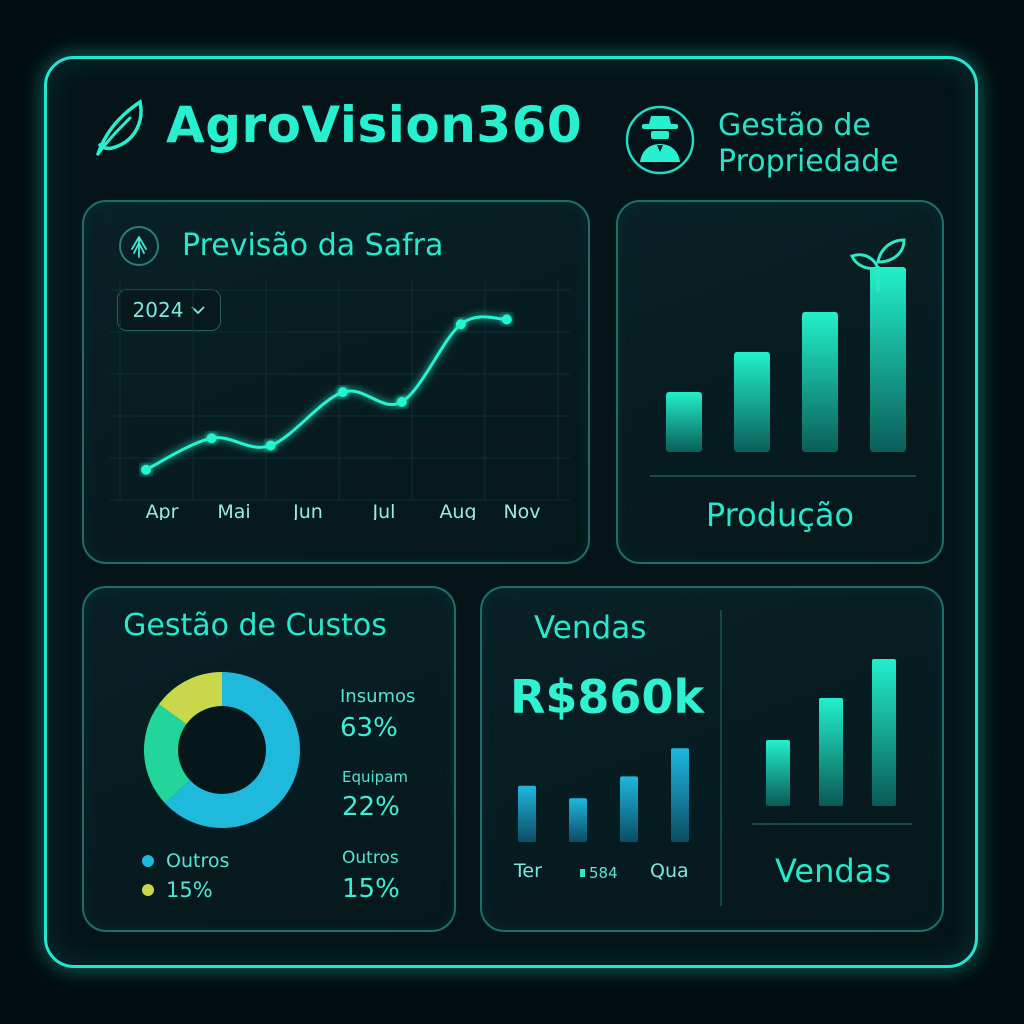 This screenshot has height=1024, width=1024. What do you see at coordinates (721, 758) in the screenshot?
I see `sales-divider` at bounding box center [721, 758].